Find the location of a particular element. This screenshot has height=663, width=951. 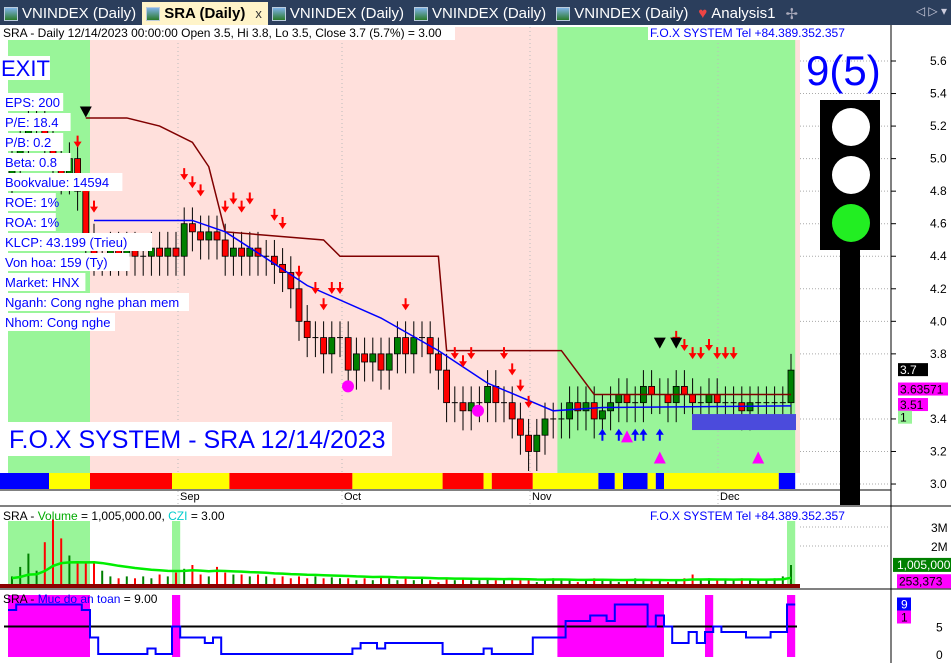

y-tick-label: 4.8 is located at coordinates (938, 191).